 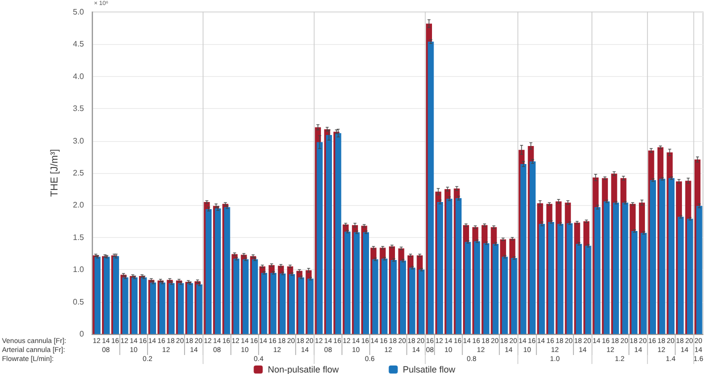 I want to click on y-tick-label: 2.5, so click(x=78, y=173).